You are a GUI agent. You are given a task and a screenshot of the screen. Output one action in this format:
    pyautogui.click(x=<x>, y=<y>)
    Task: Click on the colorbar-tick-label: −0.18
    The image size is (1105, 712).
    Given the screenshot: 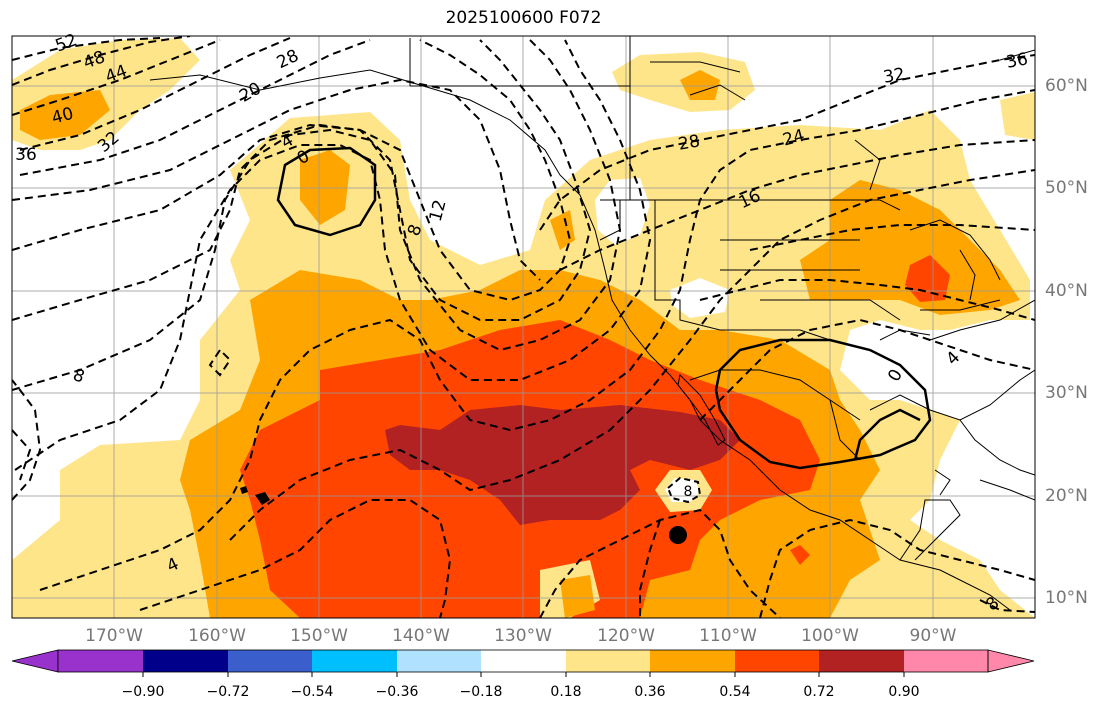 What is the action you would take?
    pyautogui.click(x=481, y=692)
    